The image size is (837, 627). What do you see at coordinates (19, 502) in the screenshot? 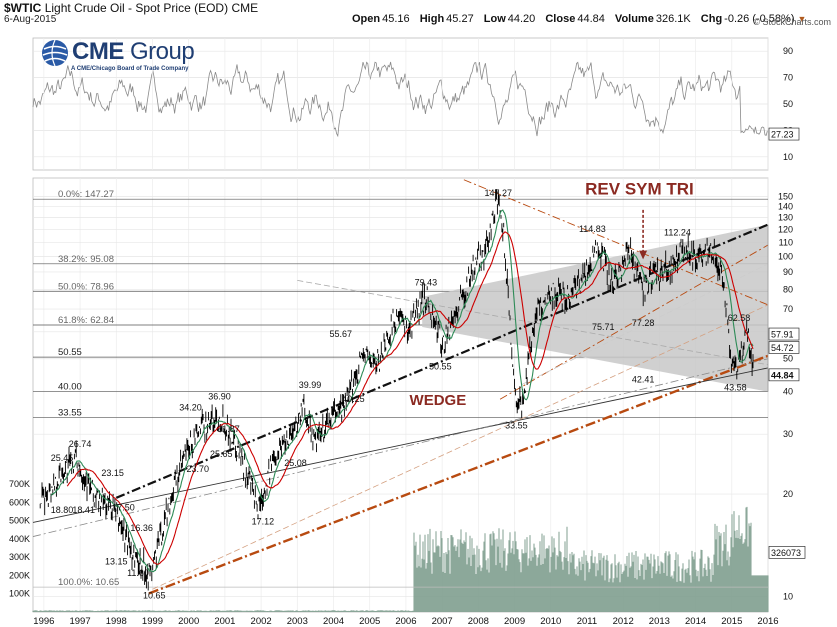
I see `volume-tick-label: 600K` at bounding box center [19, 502].